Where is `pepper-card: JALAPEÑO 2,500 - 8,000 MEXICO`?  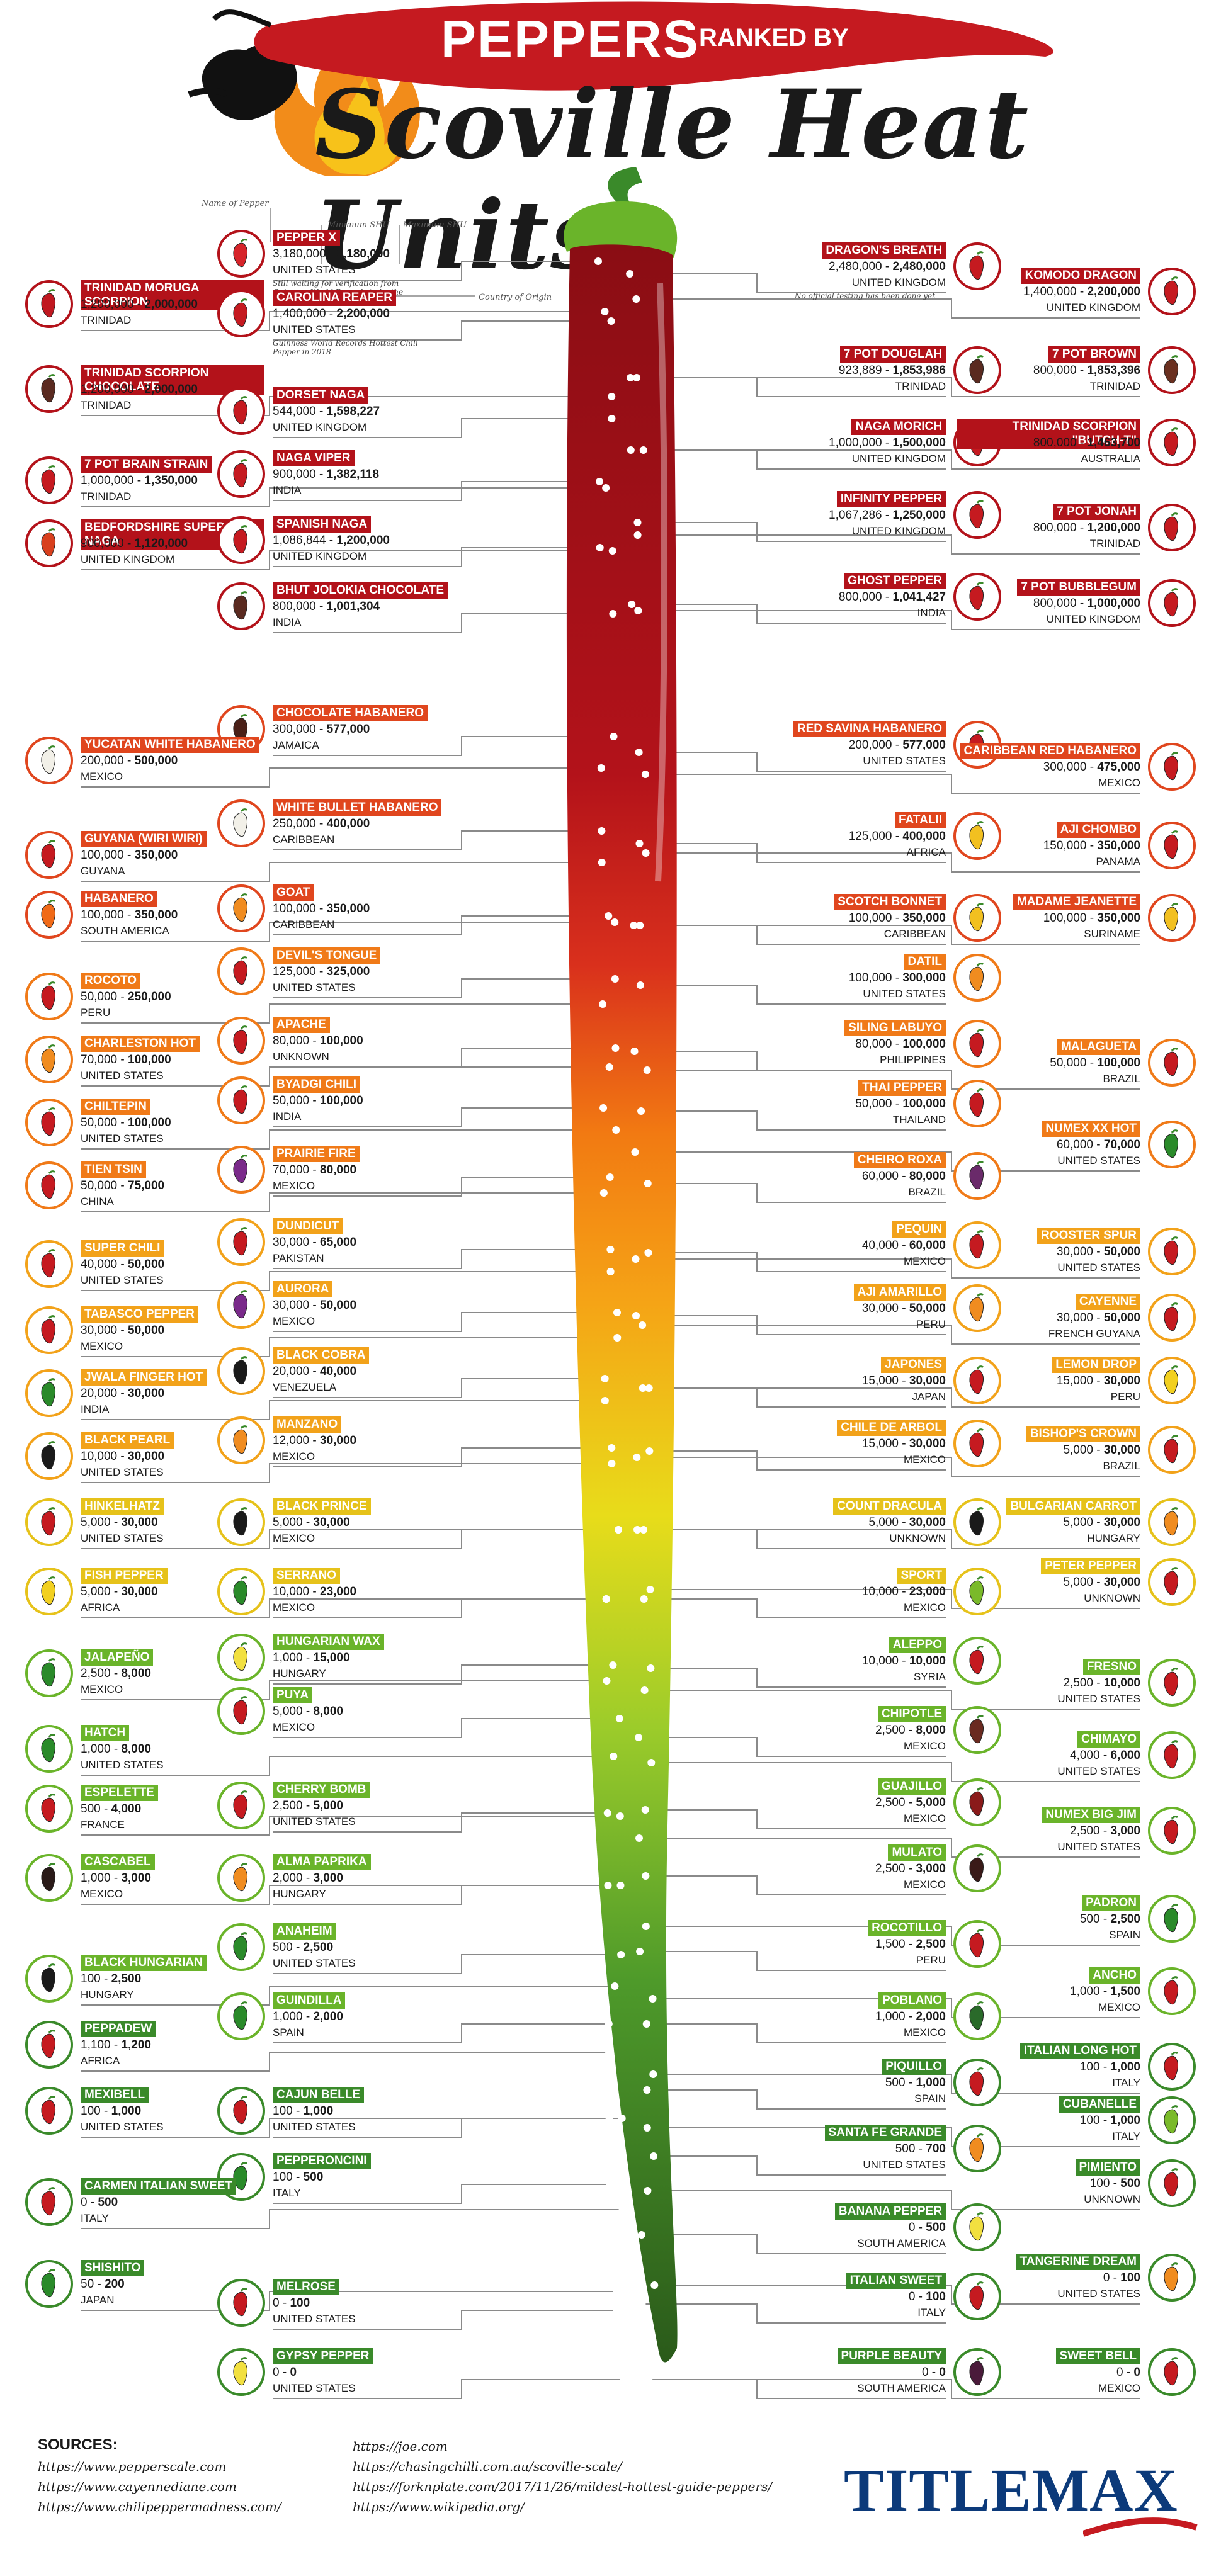 pepper-card: JALAPEÑO 2,500 - 8,000 MEXICO is located at coordinates (145, 1680).